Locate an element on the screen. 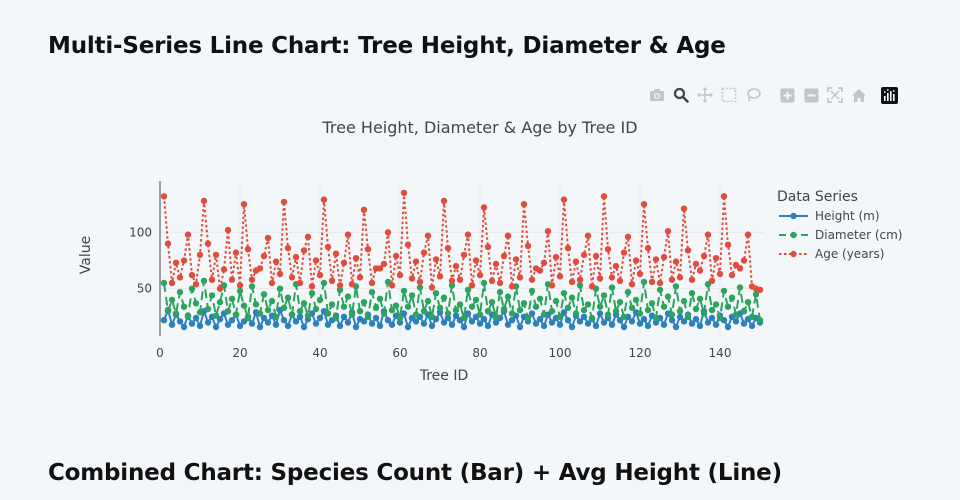 This screenshot has width=960, height=500. autoscale-icon is located at coordinates (835, 95).